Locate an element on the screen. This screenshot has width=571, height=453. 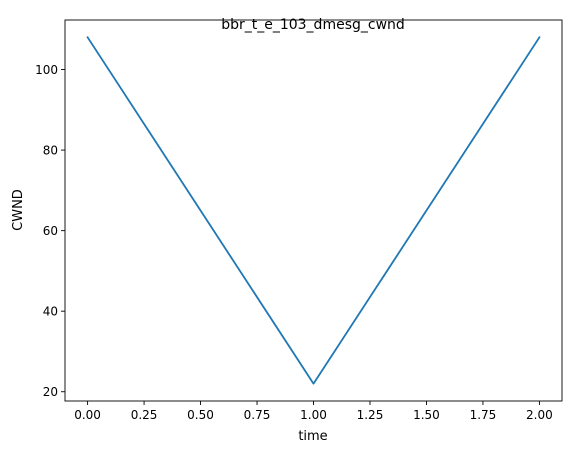
x-tick-label: 1.00 is located at coordinates (313, 415).